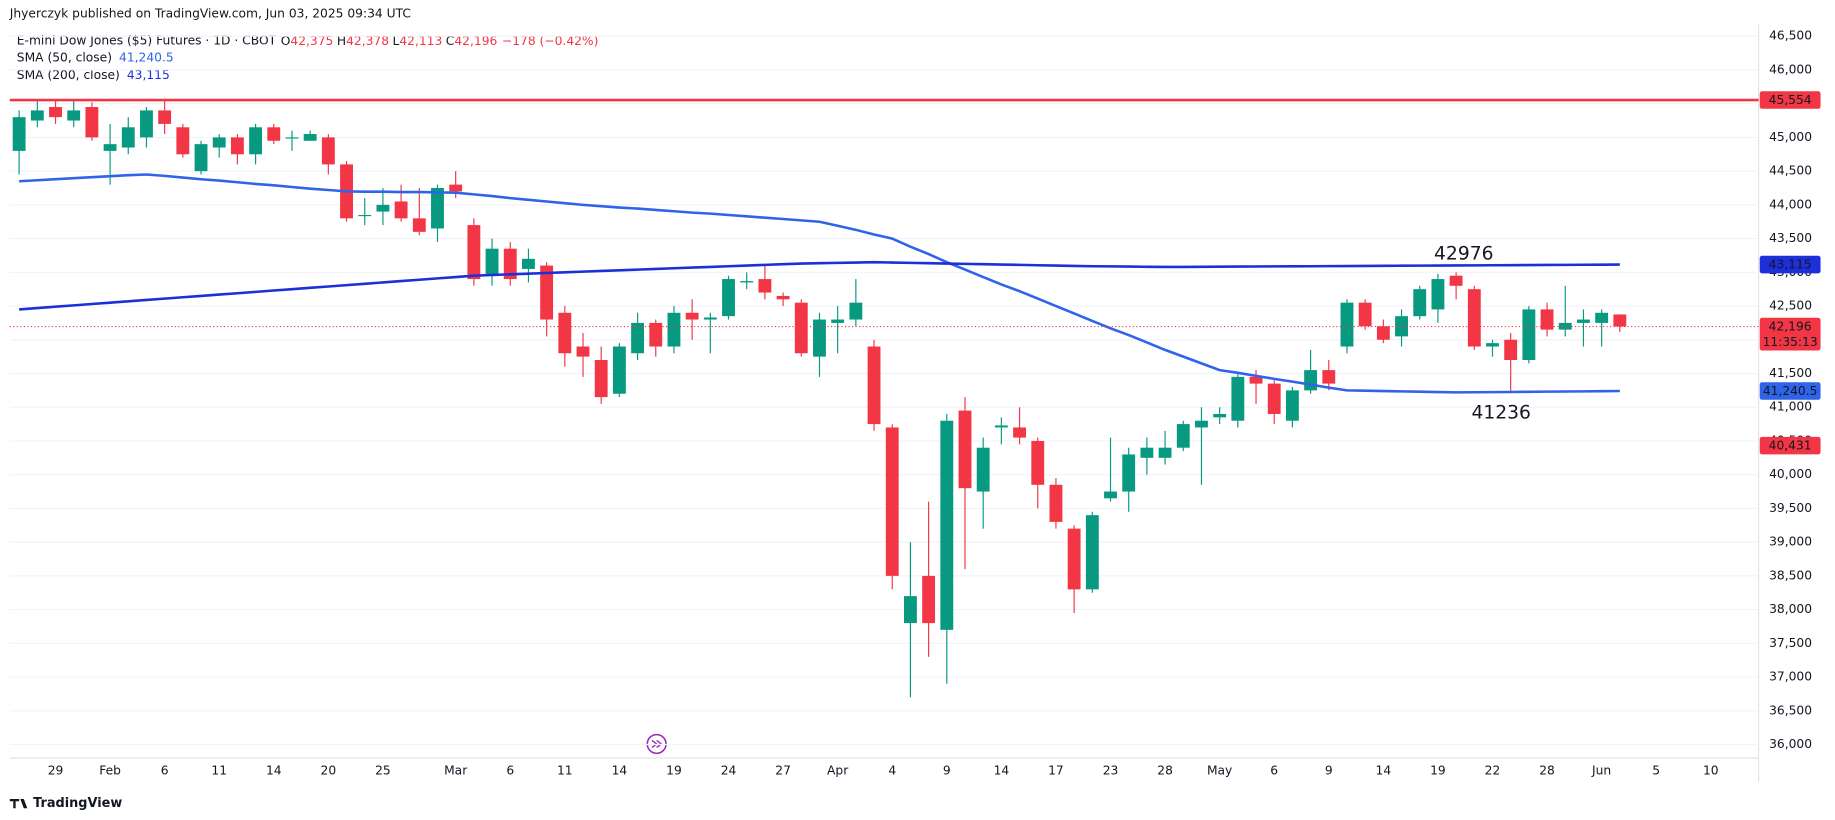  What do you see at coordinates (1790, 474) in the screenshot?
I see `y-tick-label: 40,000` at bounding box center [1790, 474].